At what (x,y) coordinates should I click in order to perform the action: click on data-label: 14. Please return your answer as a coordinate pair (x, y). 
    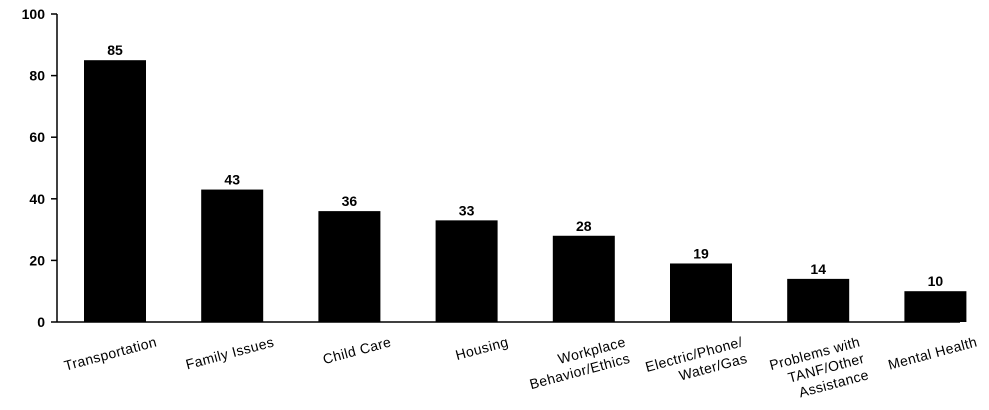
    Looking at the image, I should click on (818, 269).